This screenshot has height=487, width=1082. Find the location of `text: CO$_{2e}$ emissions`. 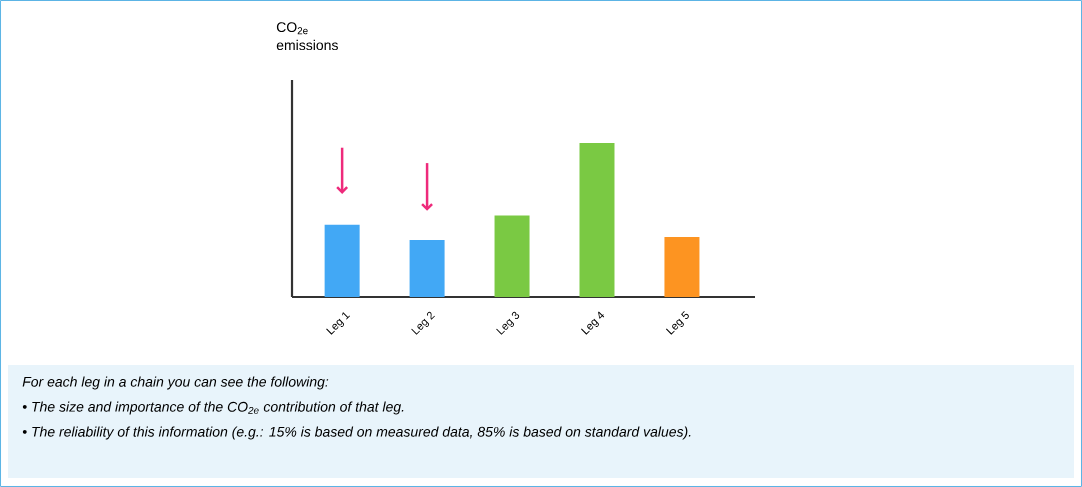

text: CO$_{2e}$ emissions is located at coordinates (307, 36).